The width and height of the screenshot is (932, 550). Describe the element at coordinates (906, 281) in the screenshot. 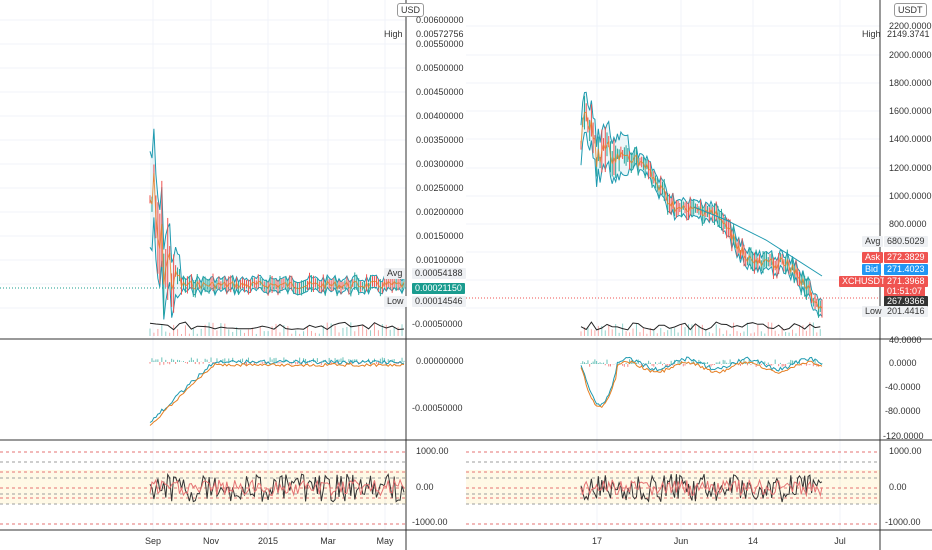

I see `right-symbol-price: 271.3968` at that location.